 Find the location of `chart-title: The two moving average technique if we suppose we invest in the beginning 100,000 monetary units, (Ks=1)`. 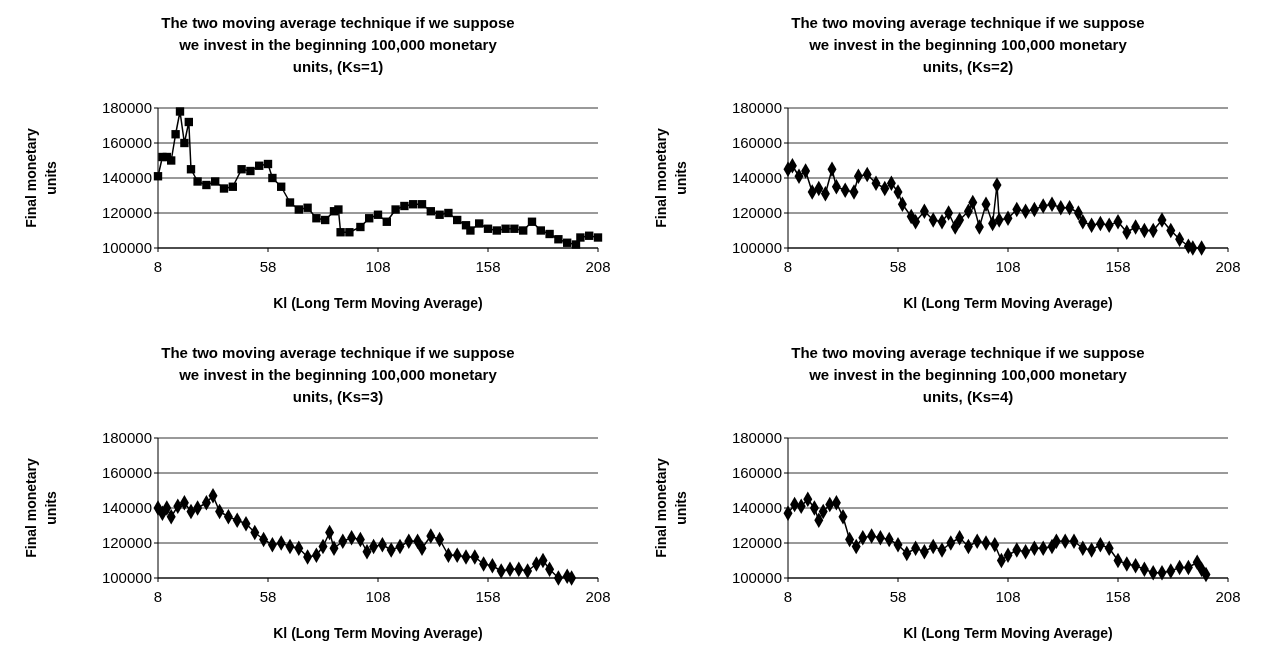

chart-title: The two moving average technique if we suppose we invest in the beginning 100,000 monetary units, (Ks=1) is located at coordinates (338, 44).